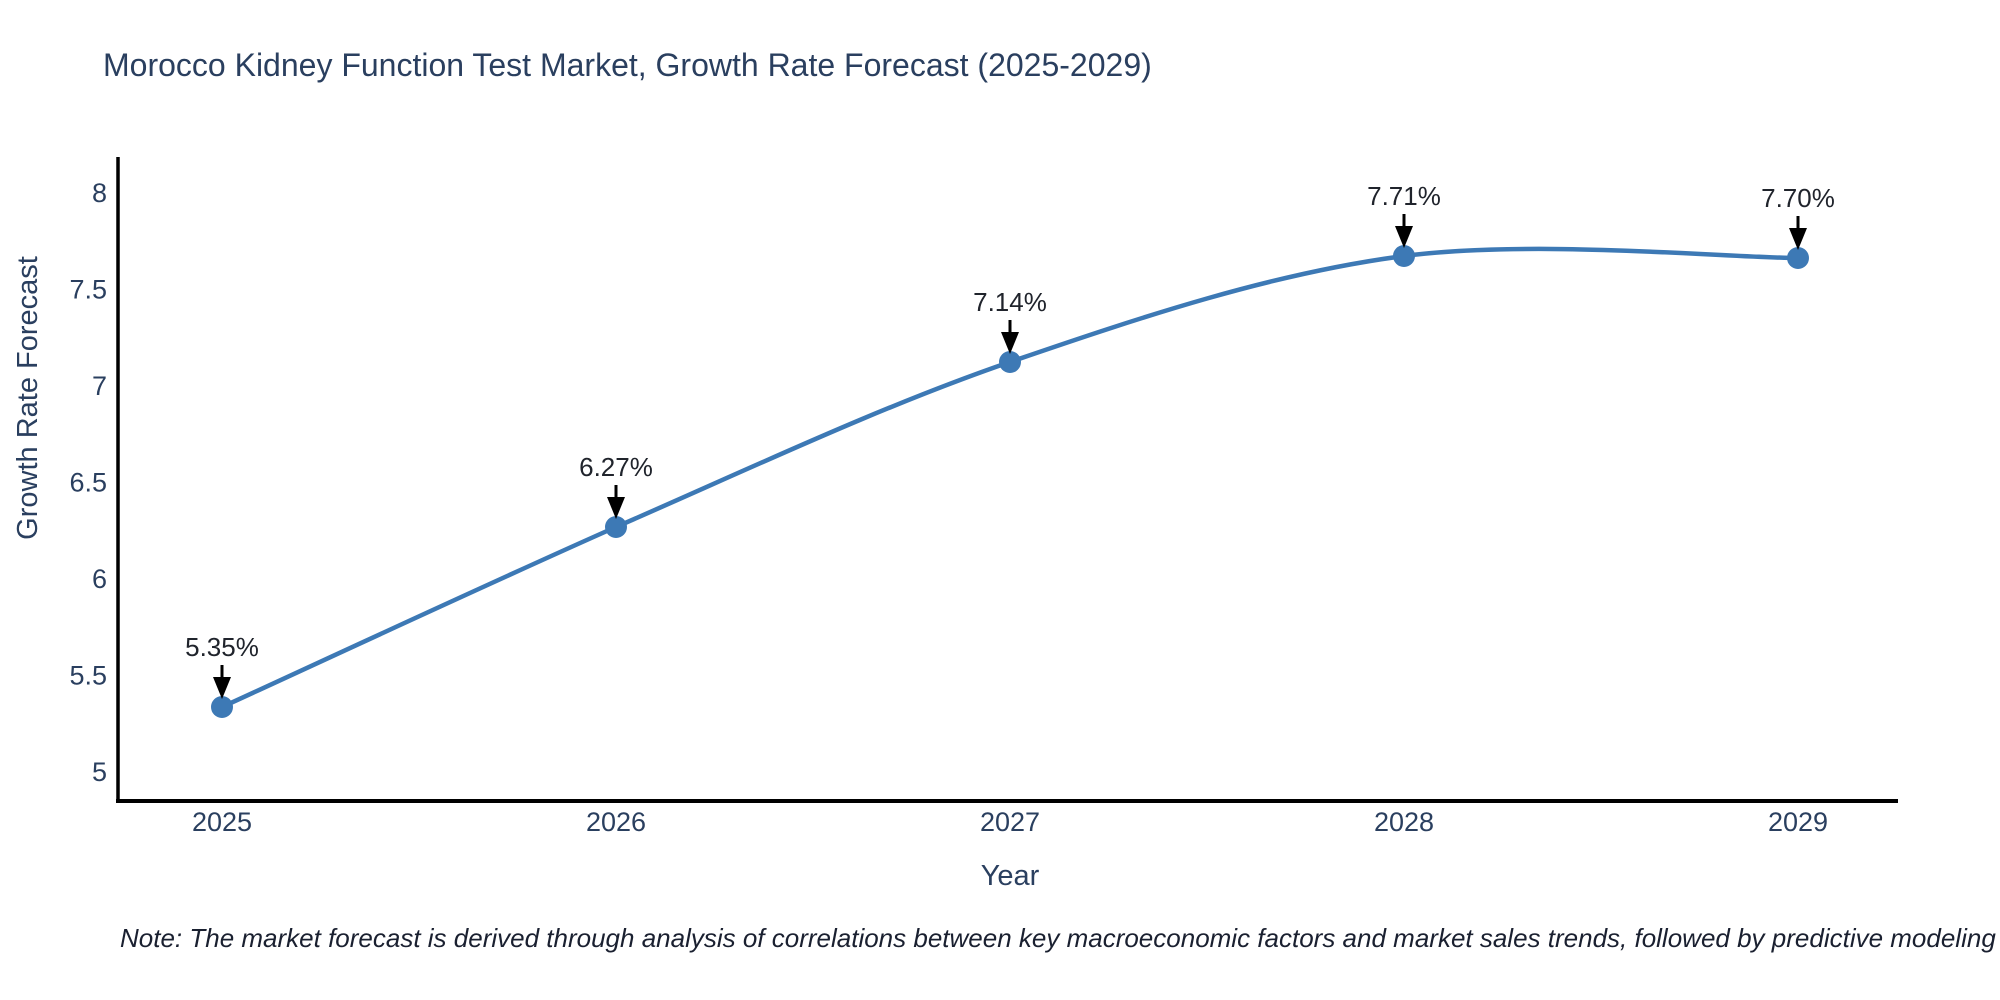 Image resolution: width=2000 pixels, height=1000 pixels. What do you see at coordinates (1010, 876) in the screenshot?
I see `x-axis-title: Year` at bounding box center [1010, 876].